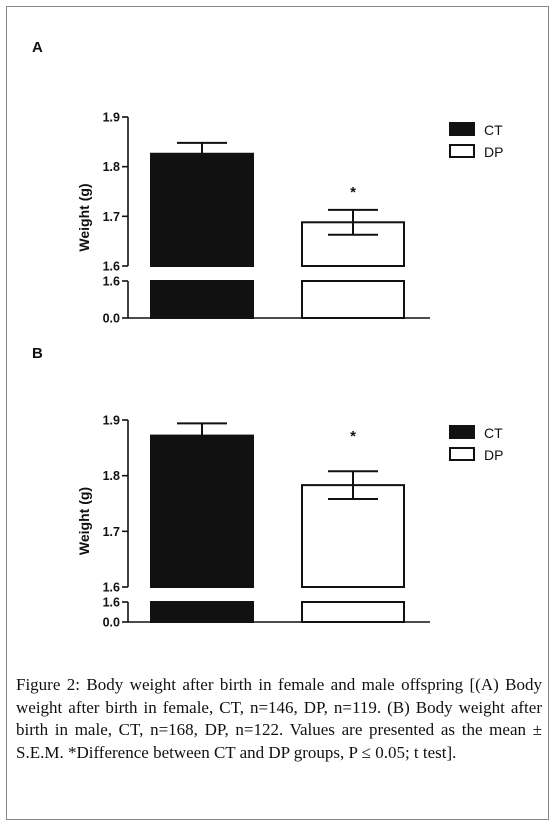  Describe the element at coordinates (84, 521) in the screenshot. I see `panel-b-y-axis-title: Weight (g)` at that location.